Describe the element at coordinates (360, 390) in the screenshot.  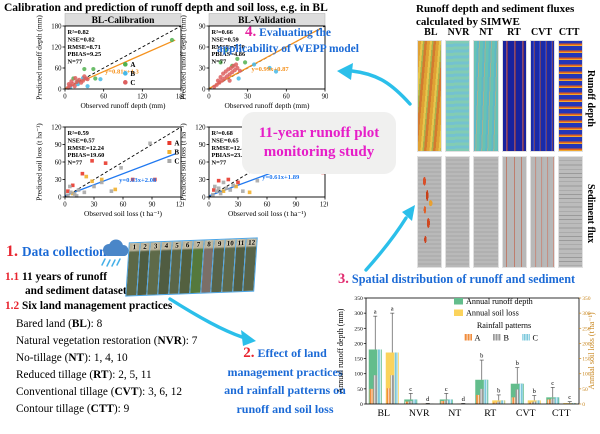
I see `svg-text: 50` at that location.